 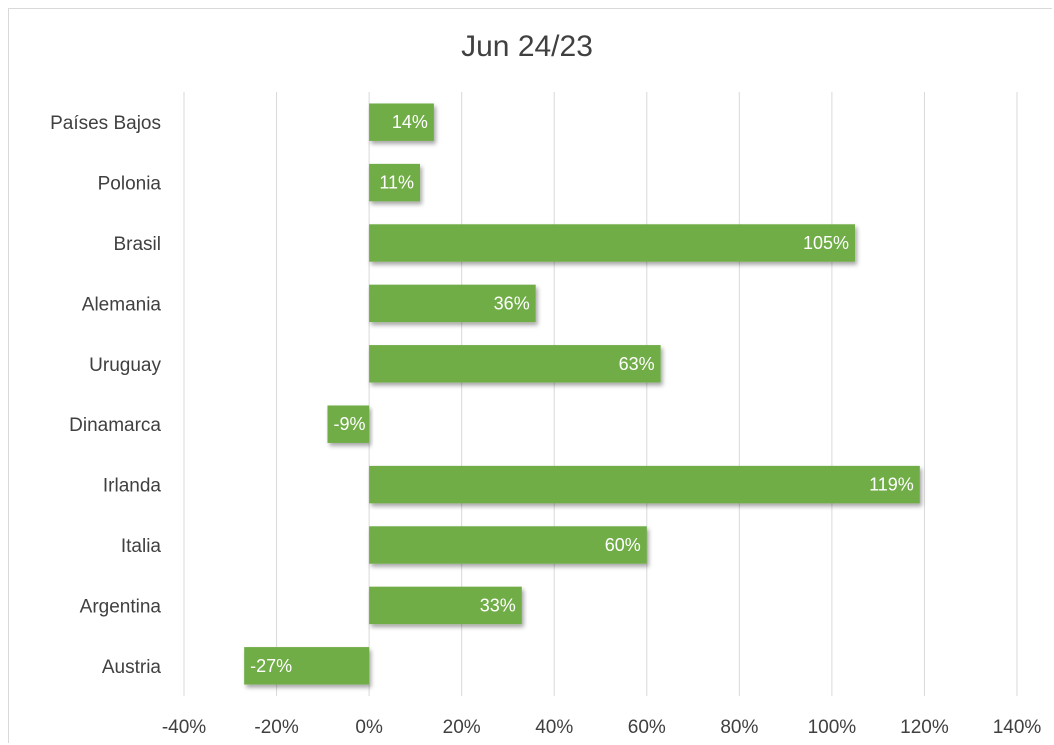 What do you see at coordinates (832, 727) in the screenshot?
I see `x-tick-label: 100%` at bounding box center [832, 727].